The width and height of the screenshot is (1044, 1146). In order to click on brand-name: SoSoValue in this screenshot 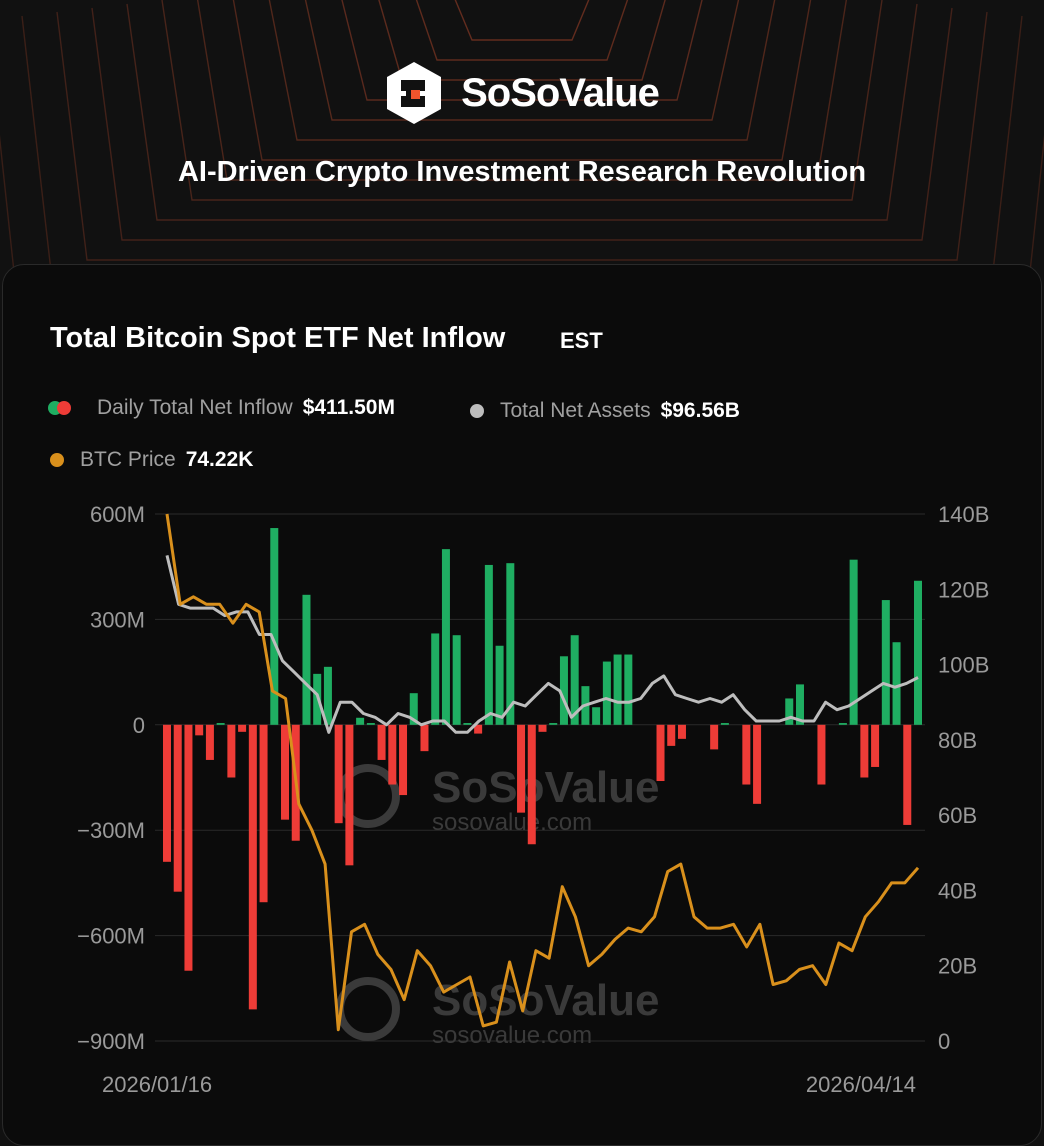, I will do `click(560, 92)`.